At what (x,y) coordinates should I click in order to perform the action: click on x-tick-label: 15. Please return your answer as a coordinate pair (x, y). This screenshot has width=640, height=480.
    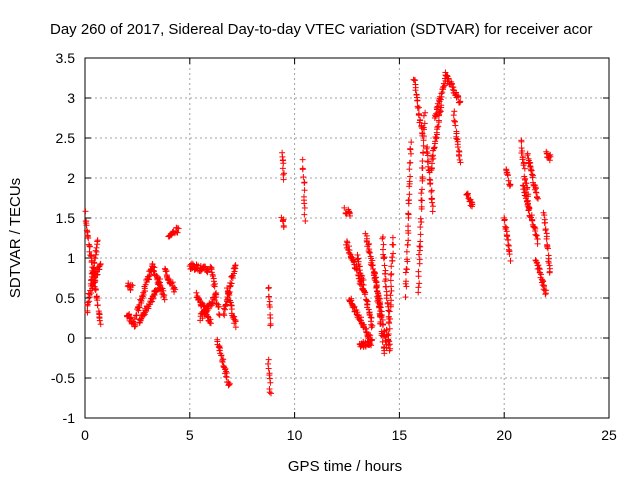
    Looking at the image, I should click on (400, 435).